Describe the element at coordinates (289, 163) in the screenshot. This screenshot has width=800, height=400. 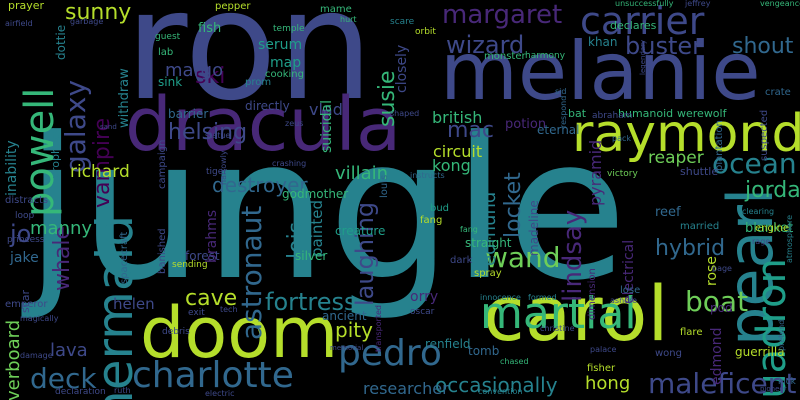
I see `cloud-word-crashing: crashing` at that location.